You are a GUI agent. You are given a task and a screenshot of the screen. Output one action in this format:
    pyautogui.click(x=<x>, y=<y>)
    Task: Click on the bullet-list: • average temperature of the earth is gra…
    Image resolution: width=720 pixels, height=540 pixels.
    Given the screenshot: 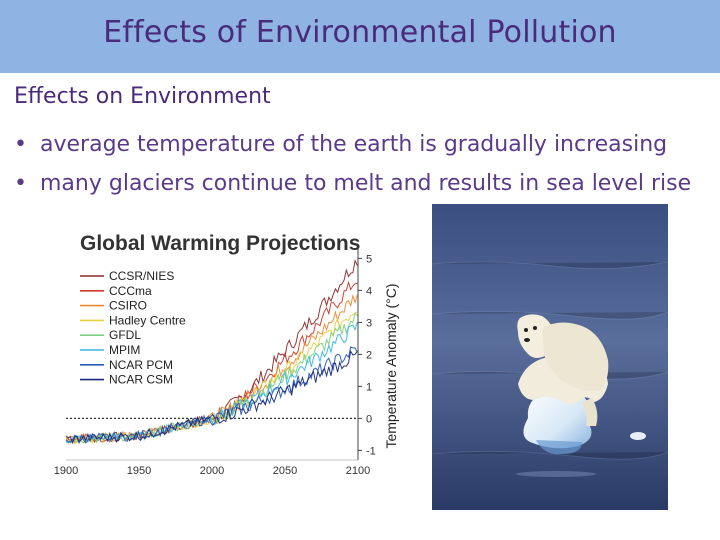 What is the action you would take?
    pyautogui.click(x=352, y=169)
    